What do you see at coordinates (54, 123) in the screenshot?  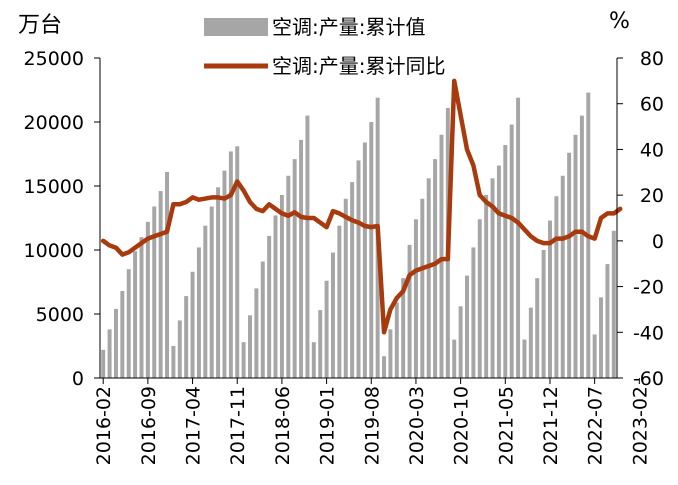 I see `left-tick-label: 20000` at bounding box center [54, 123].